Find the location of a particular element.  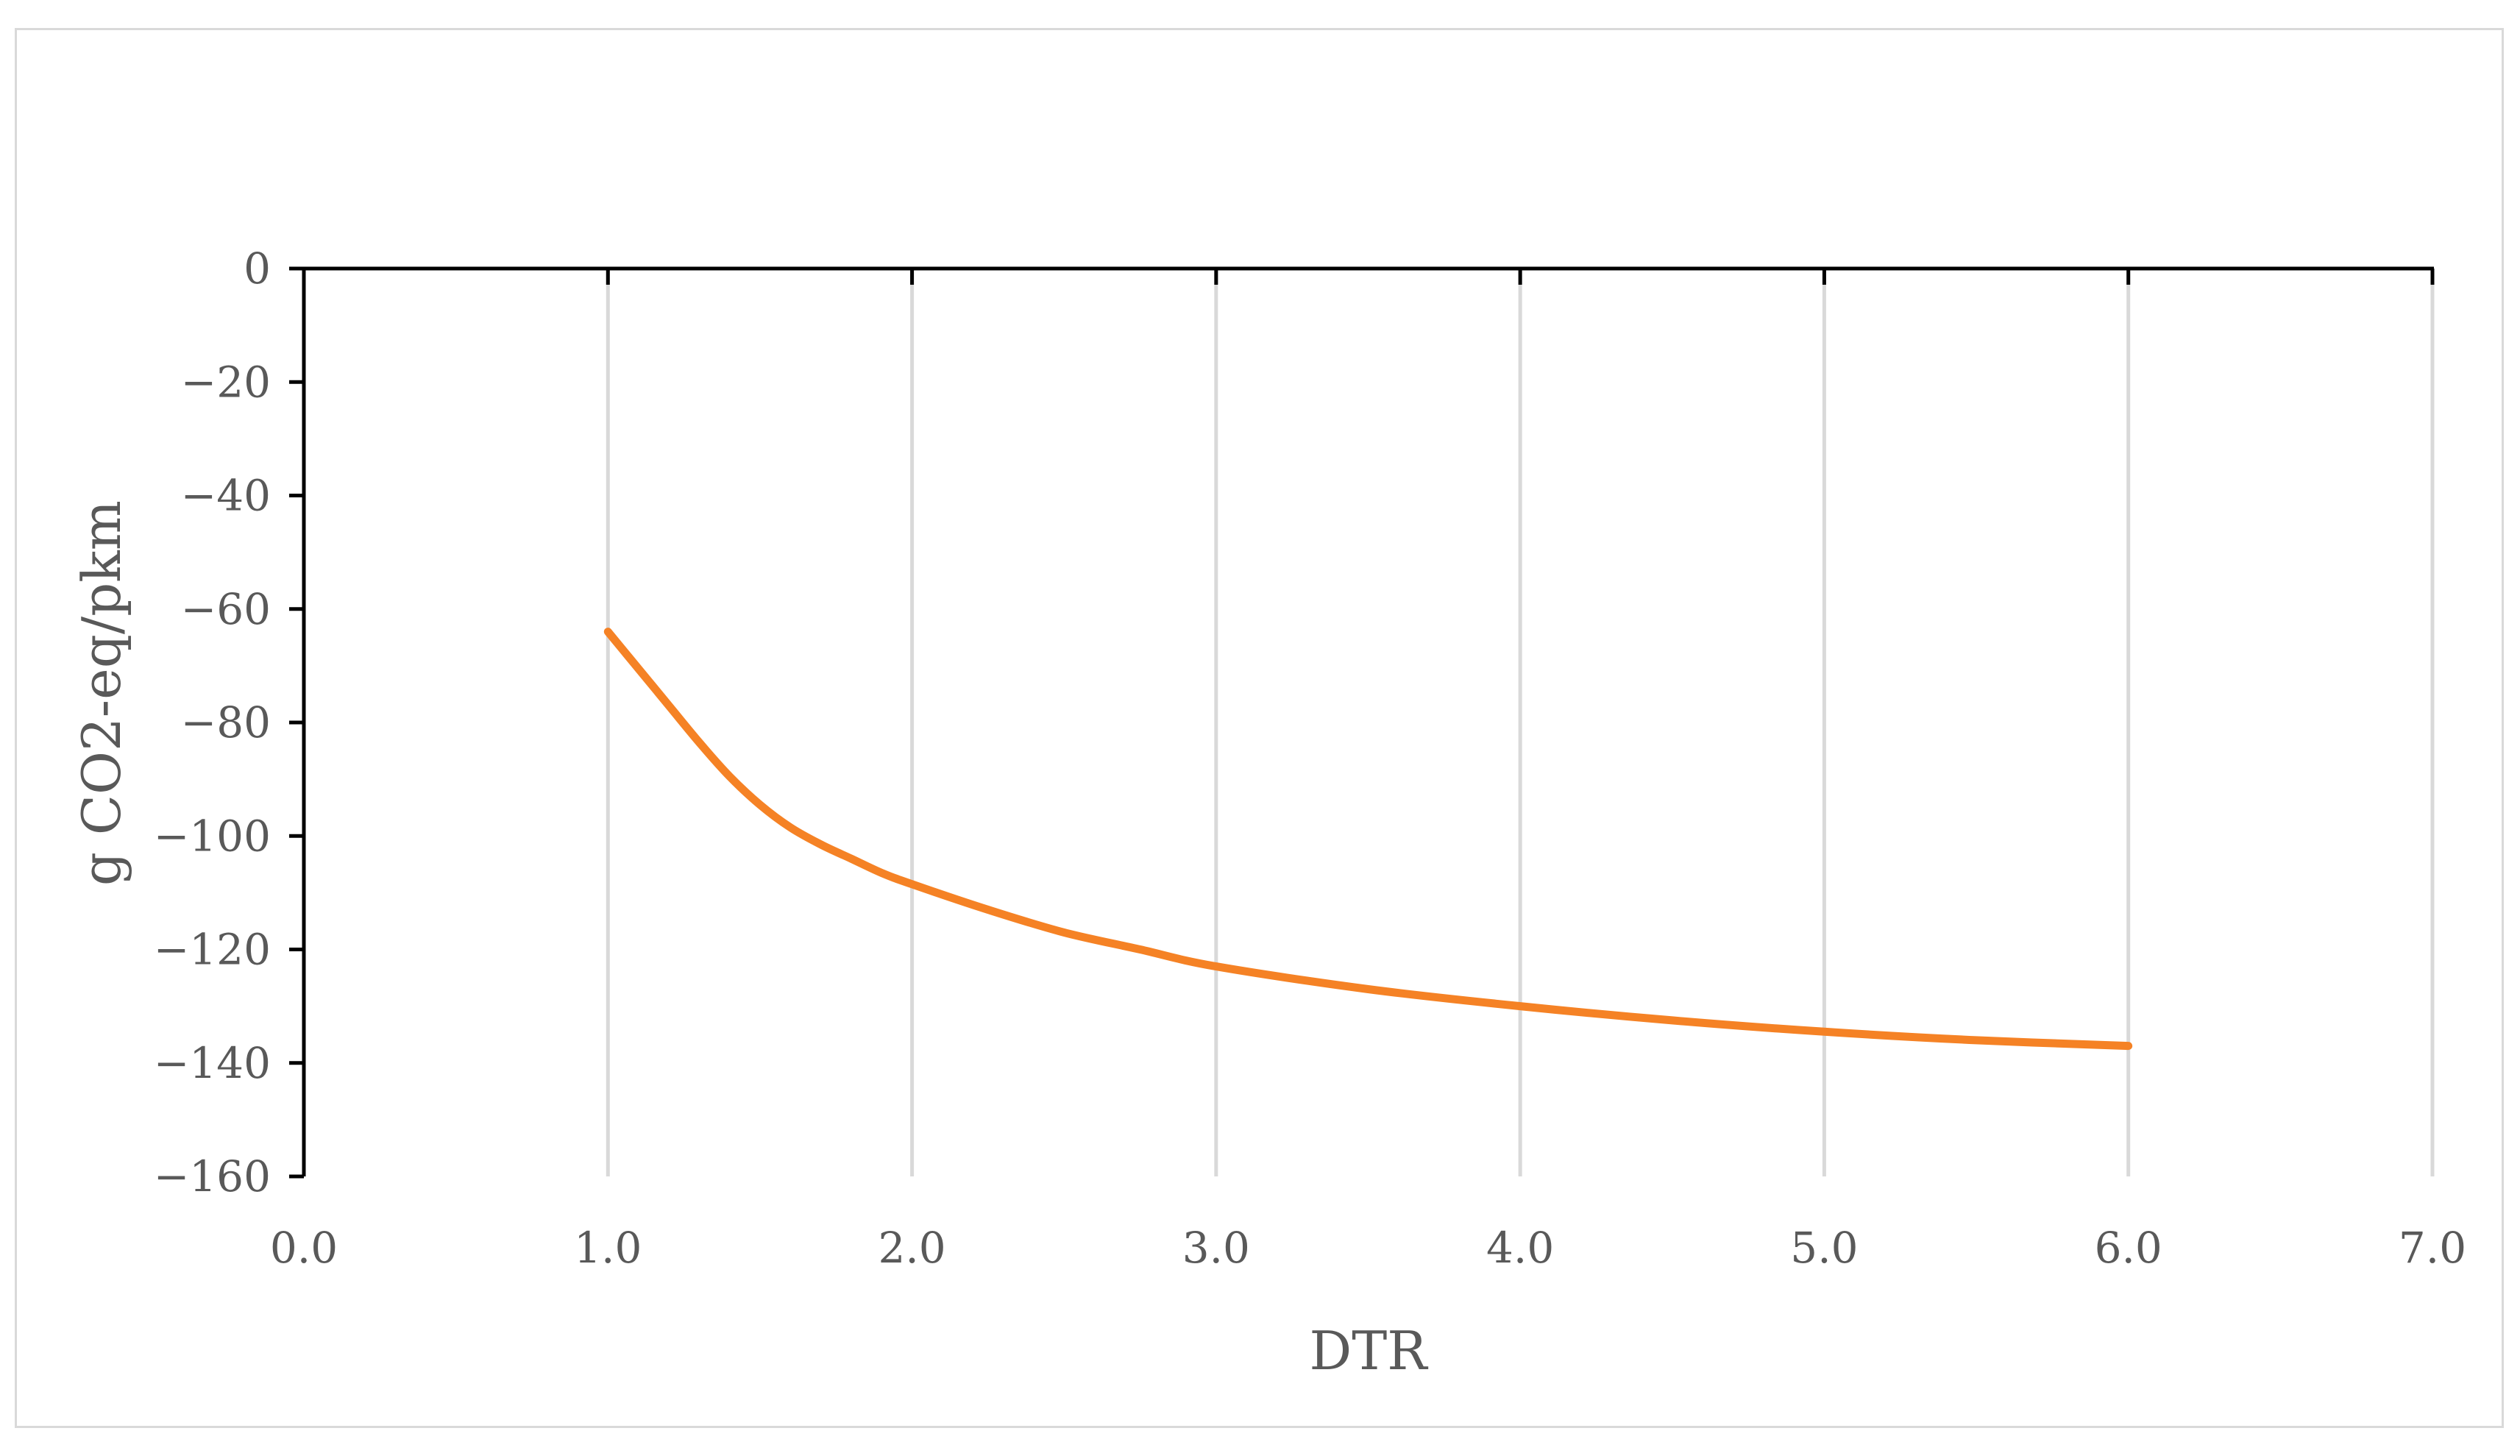

x-tick-label: 3.0 is located at coordinates (1216, 1248).